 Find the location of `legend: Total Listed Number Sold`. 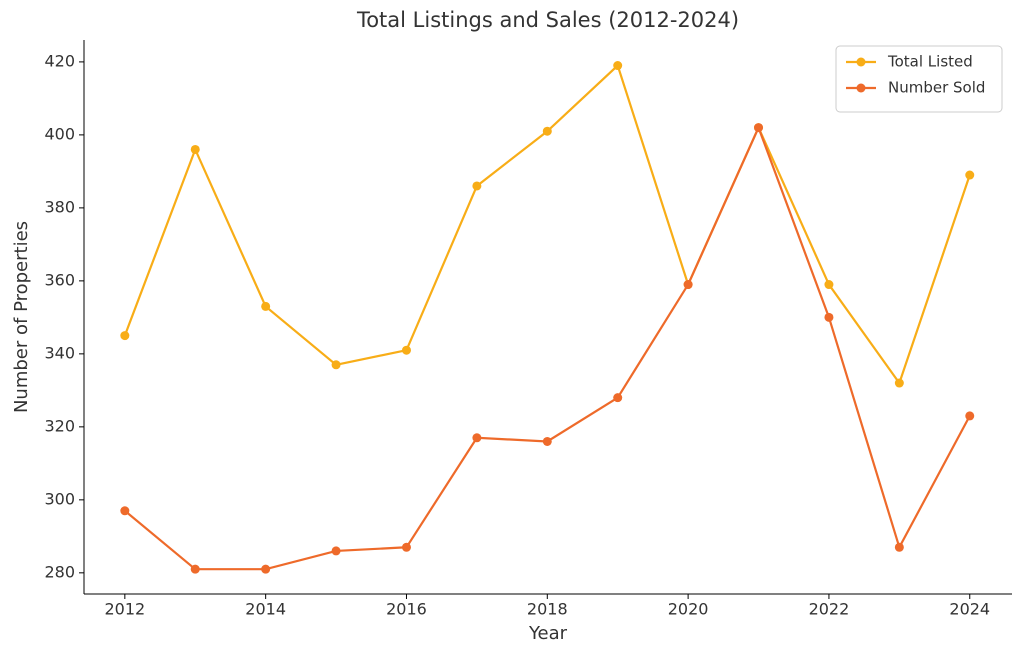

legend: Total Listed Number Sold is located at coordinates (919, 79).